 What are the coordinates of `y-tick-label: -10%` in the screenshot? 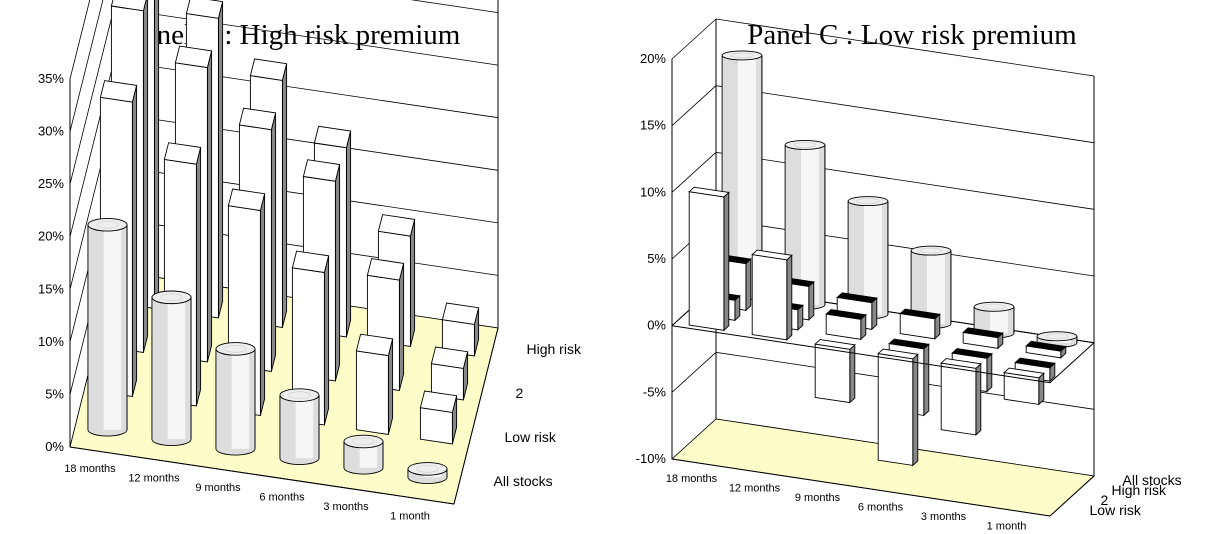 It's located at (651, 458).